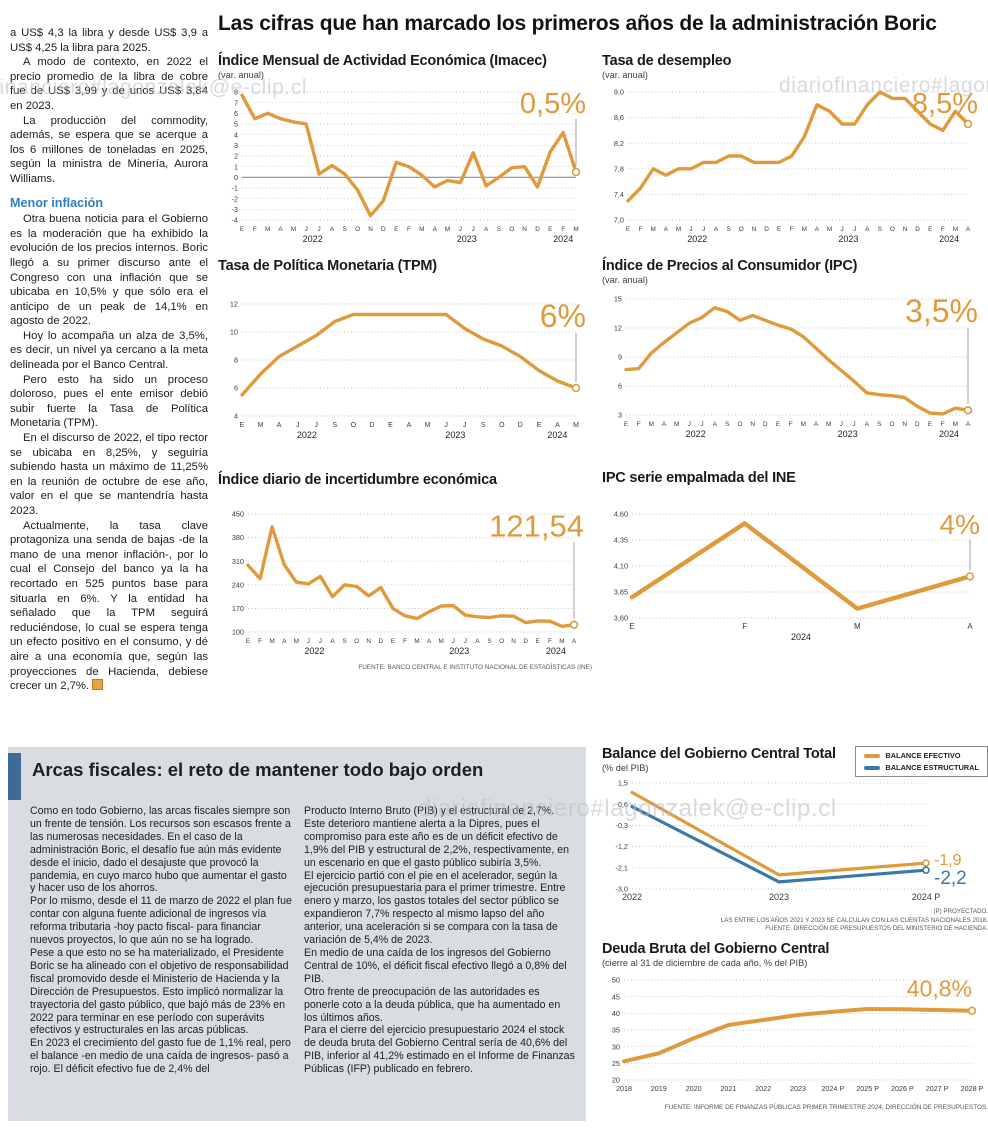  I want to click on svg-text: 30, so click(616, 1046).